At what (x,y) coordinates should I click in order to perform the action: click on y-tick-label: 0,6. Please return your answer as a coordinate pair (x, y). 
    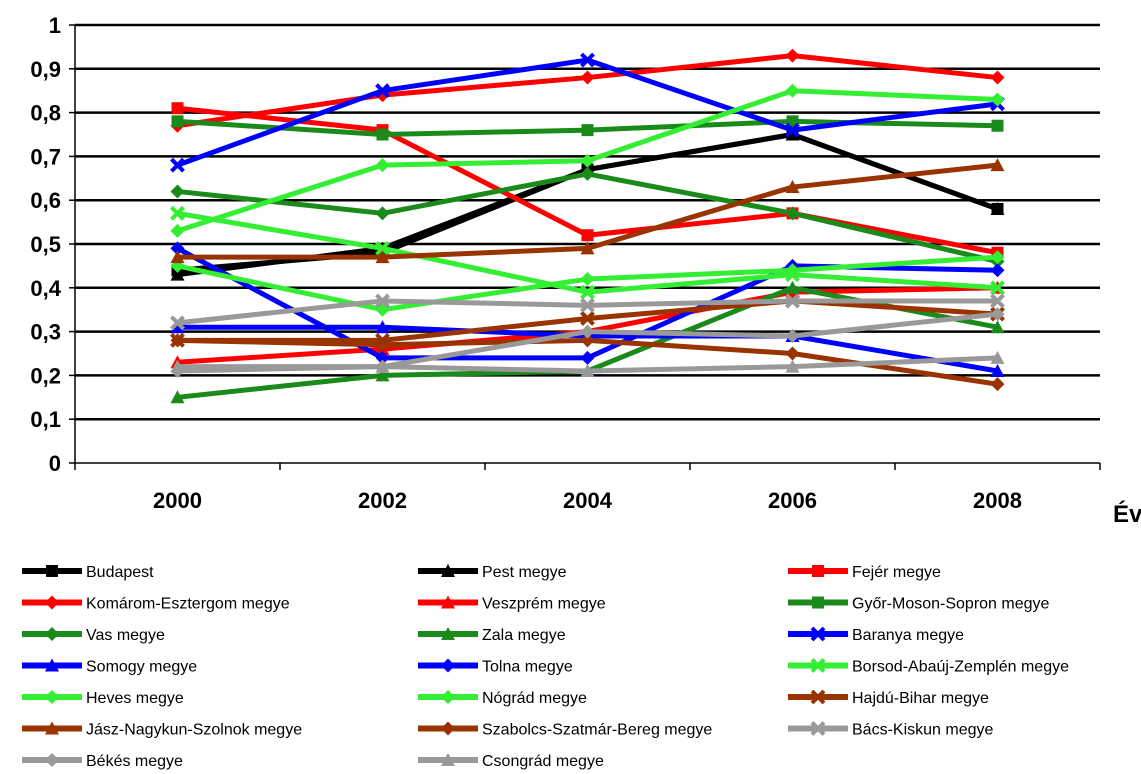
    Looking at the image, I should click on (45, 200).